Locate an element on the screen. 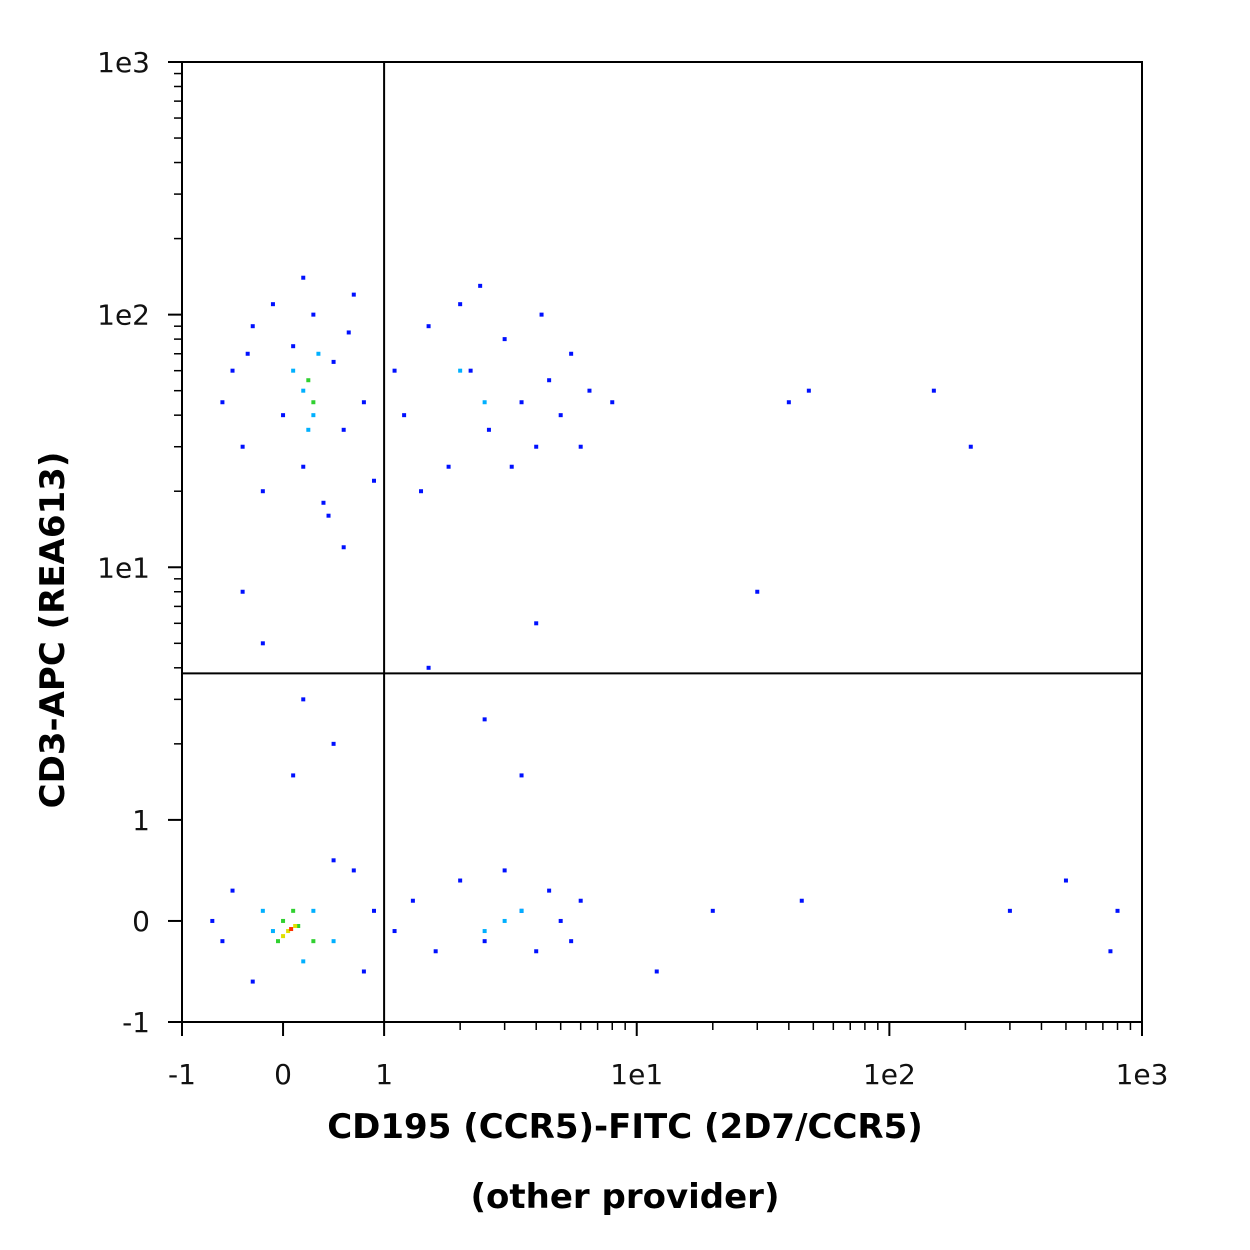 This screenshot has height=1250, width=1250. y-tick-label: -1 is located at coordinates (136, 1022).